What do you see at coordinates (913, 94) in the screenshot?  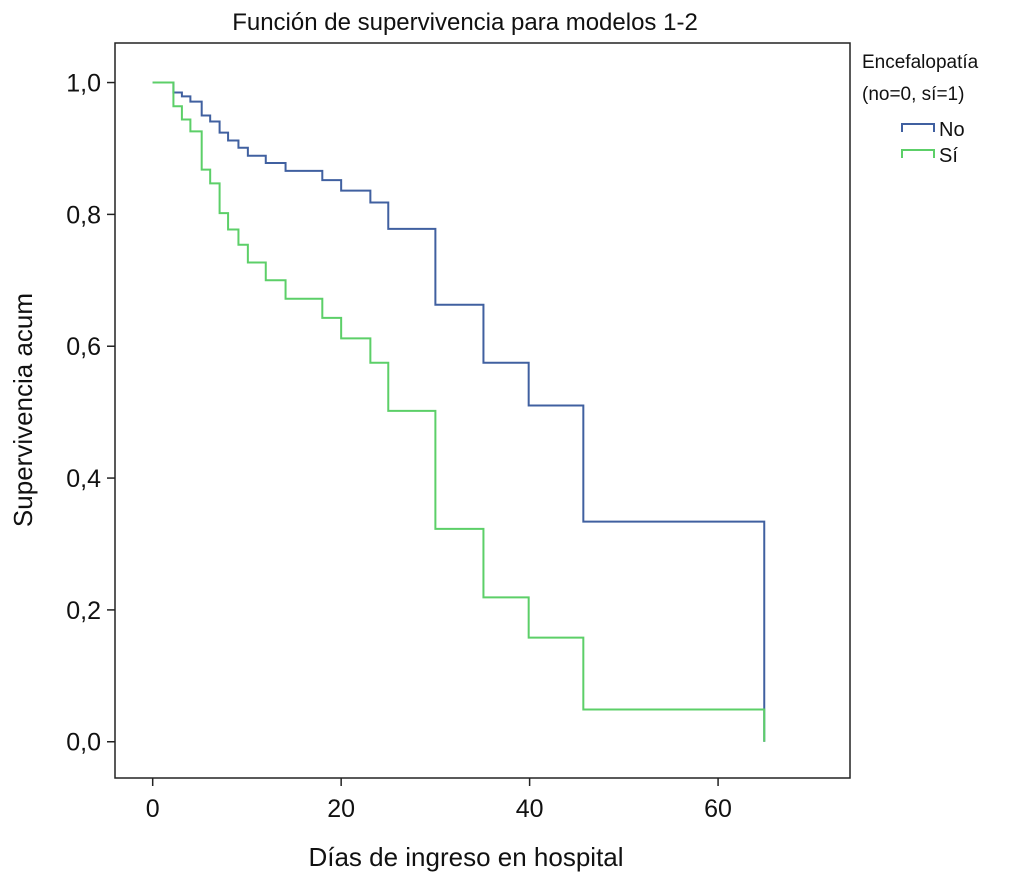 I see `legend-title-line2: (no=0, sí=1)` at bounding box center [913, 94].